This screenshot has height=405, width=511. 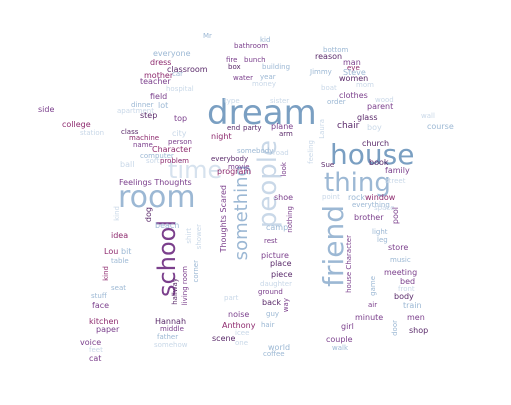 What do you see at coordinates (239, 167) in the screenshot?
I see `word-movie: movie` at bounding box center [239, 167].